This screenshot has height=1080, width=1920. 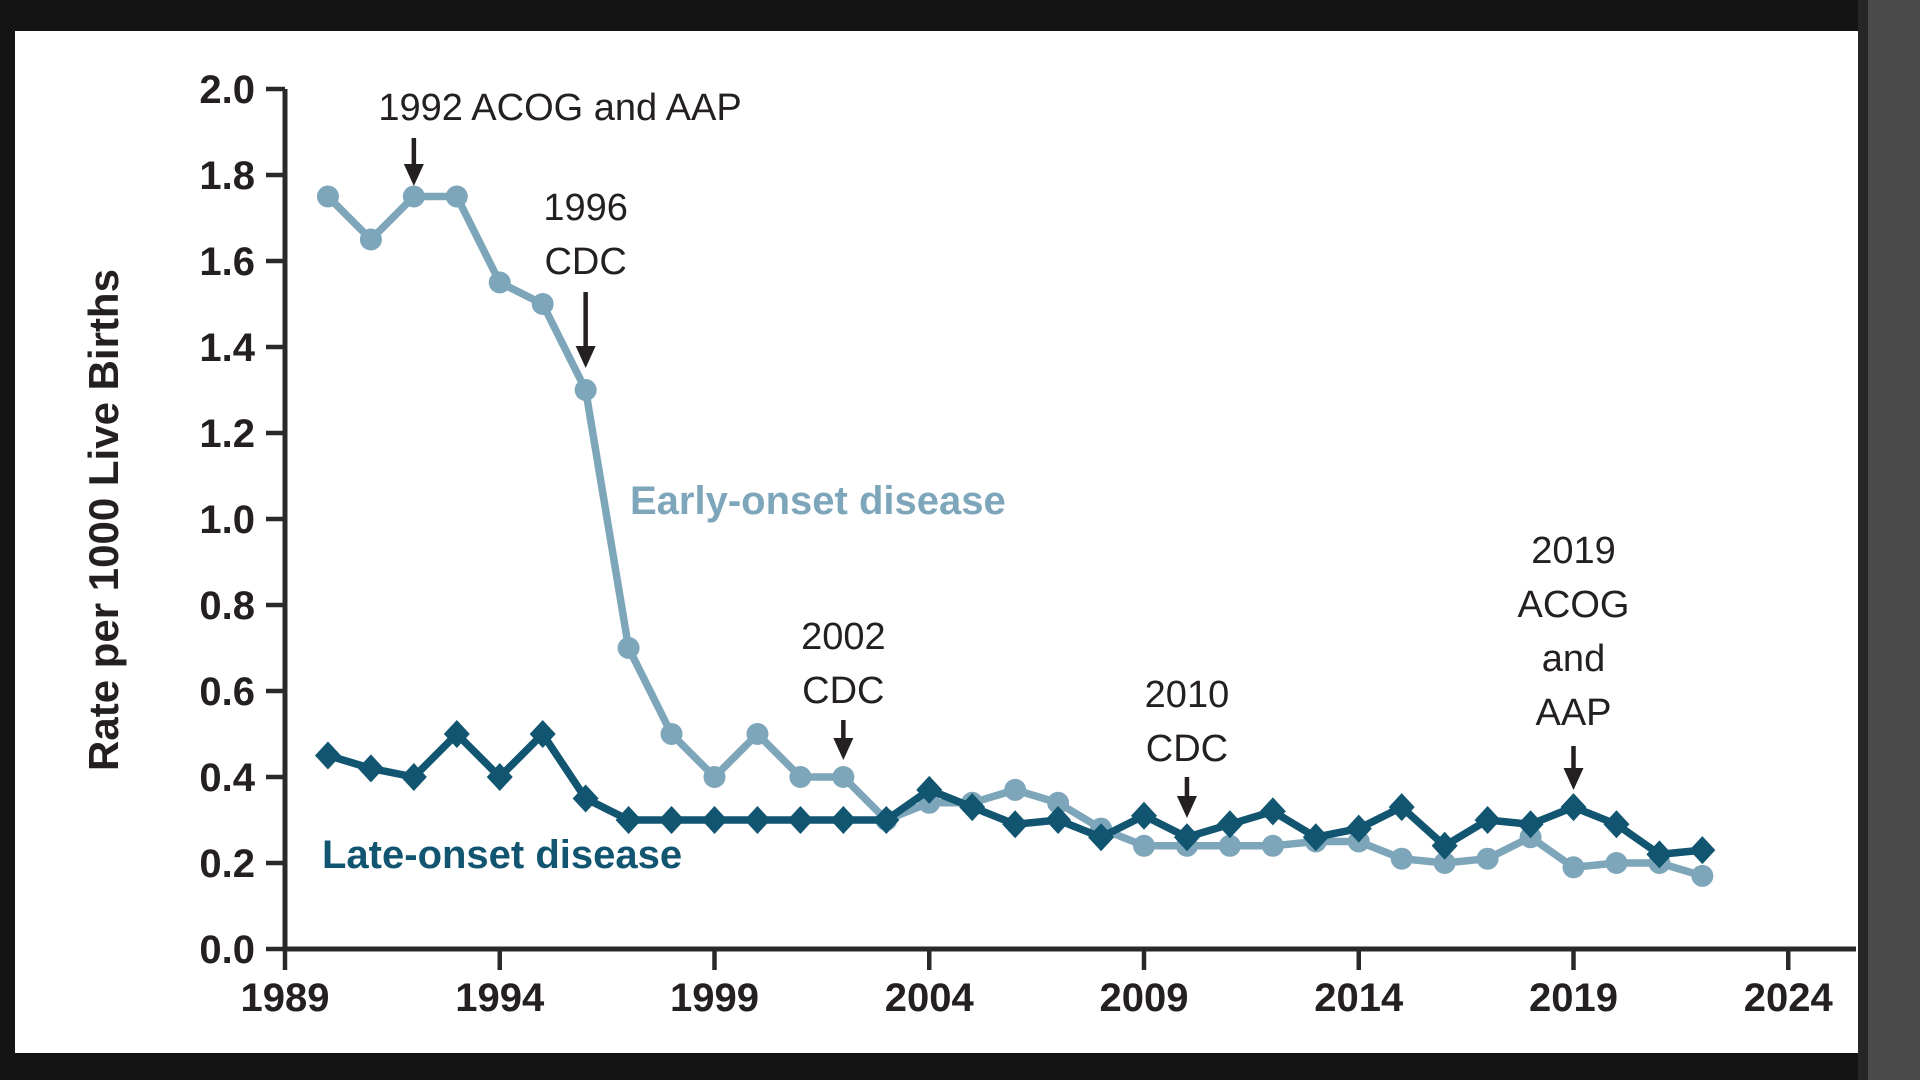 I want to click on annotation-text-cdc-2002: 2002, so click(x=843, y=637).